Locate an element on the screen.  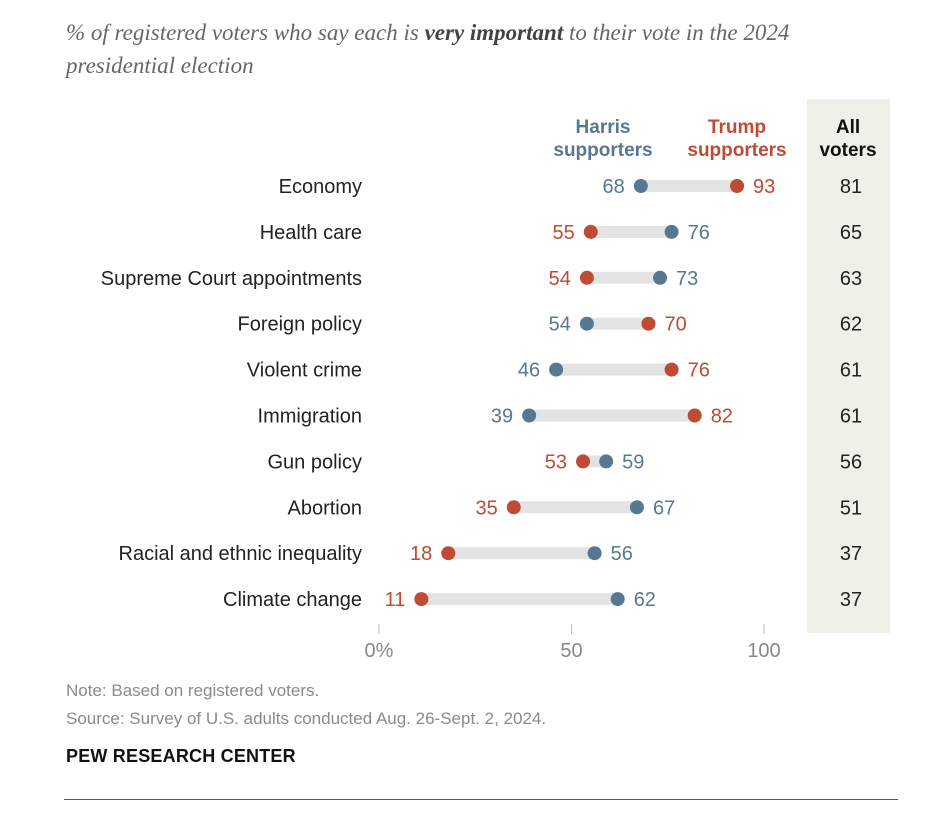
harris-value-label: 76 is located at coordinates (699, 233).